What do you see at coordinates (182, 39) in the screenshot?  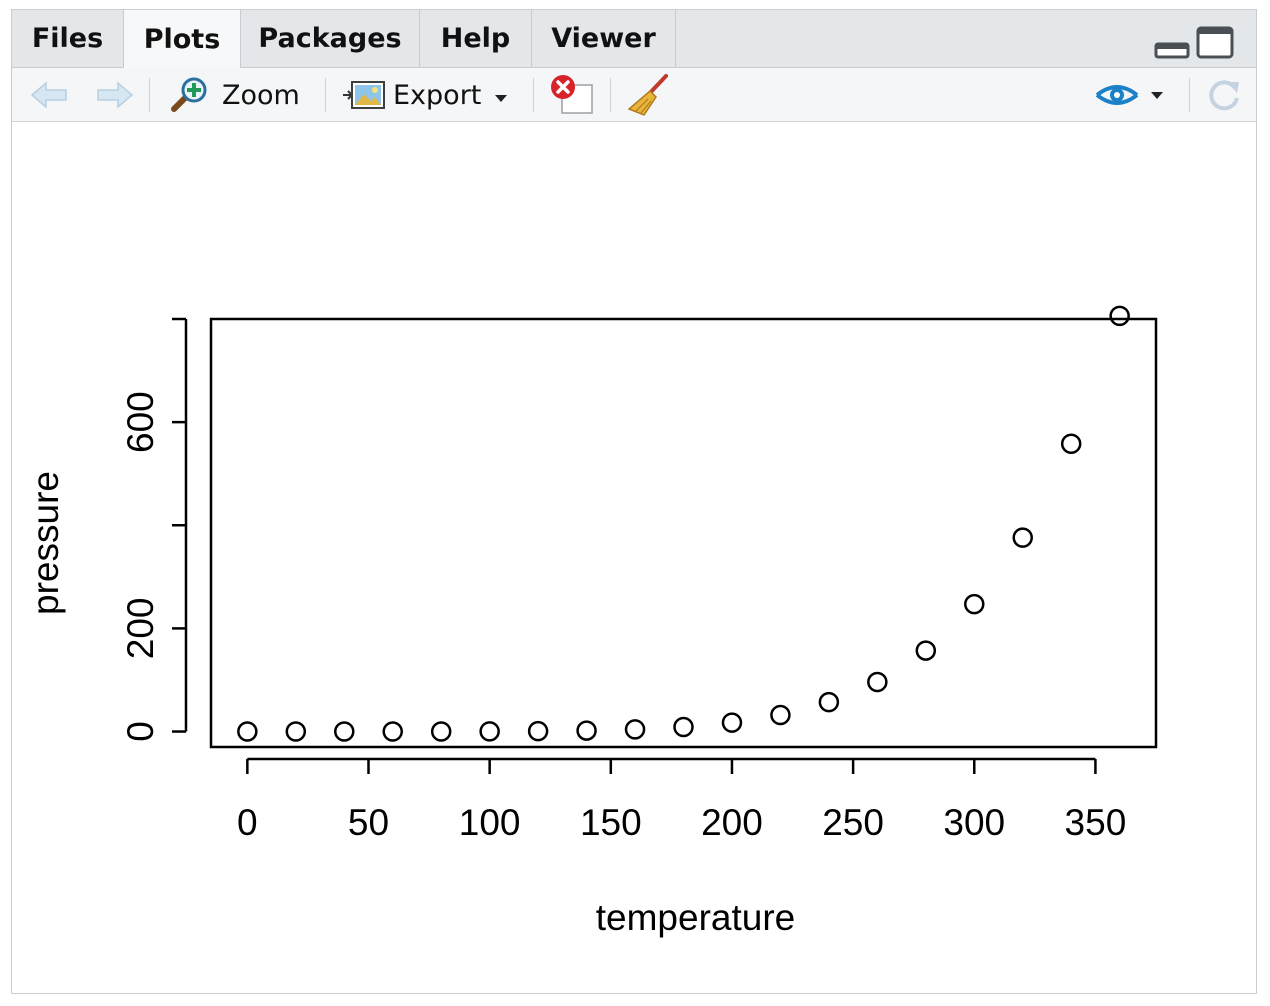 I see `tab-plots: Plots` at bounding box center [182, 39].